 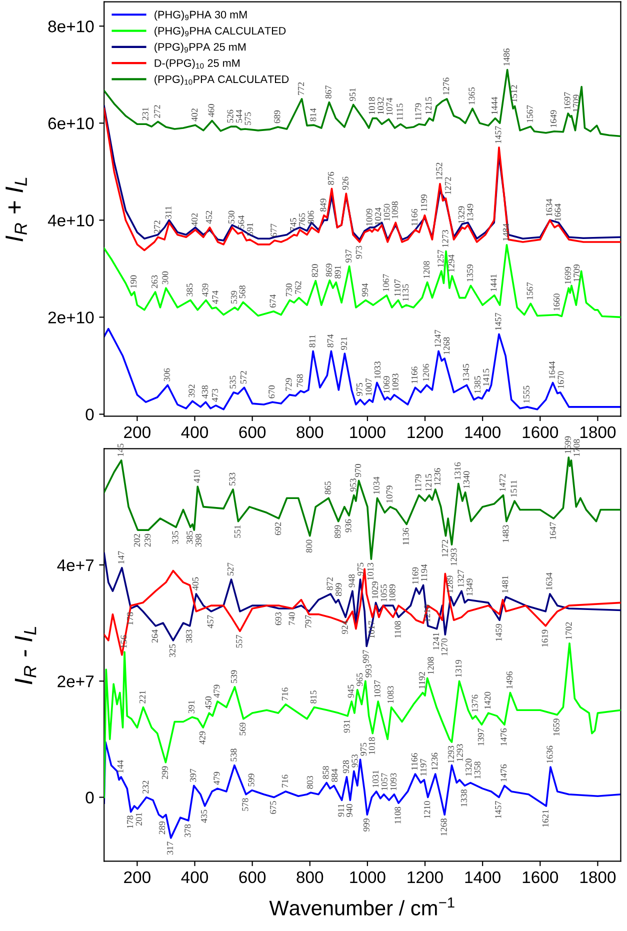 What do you see at coordinates (289, 384) in the screenshot?
I see `annotation: 729` at bounding box center [289, 384].